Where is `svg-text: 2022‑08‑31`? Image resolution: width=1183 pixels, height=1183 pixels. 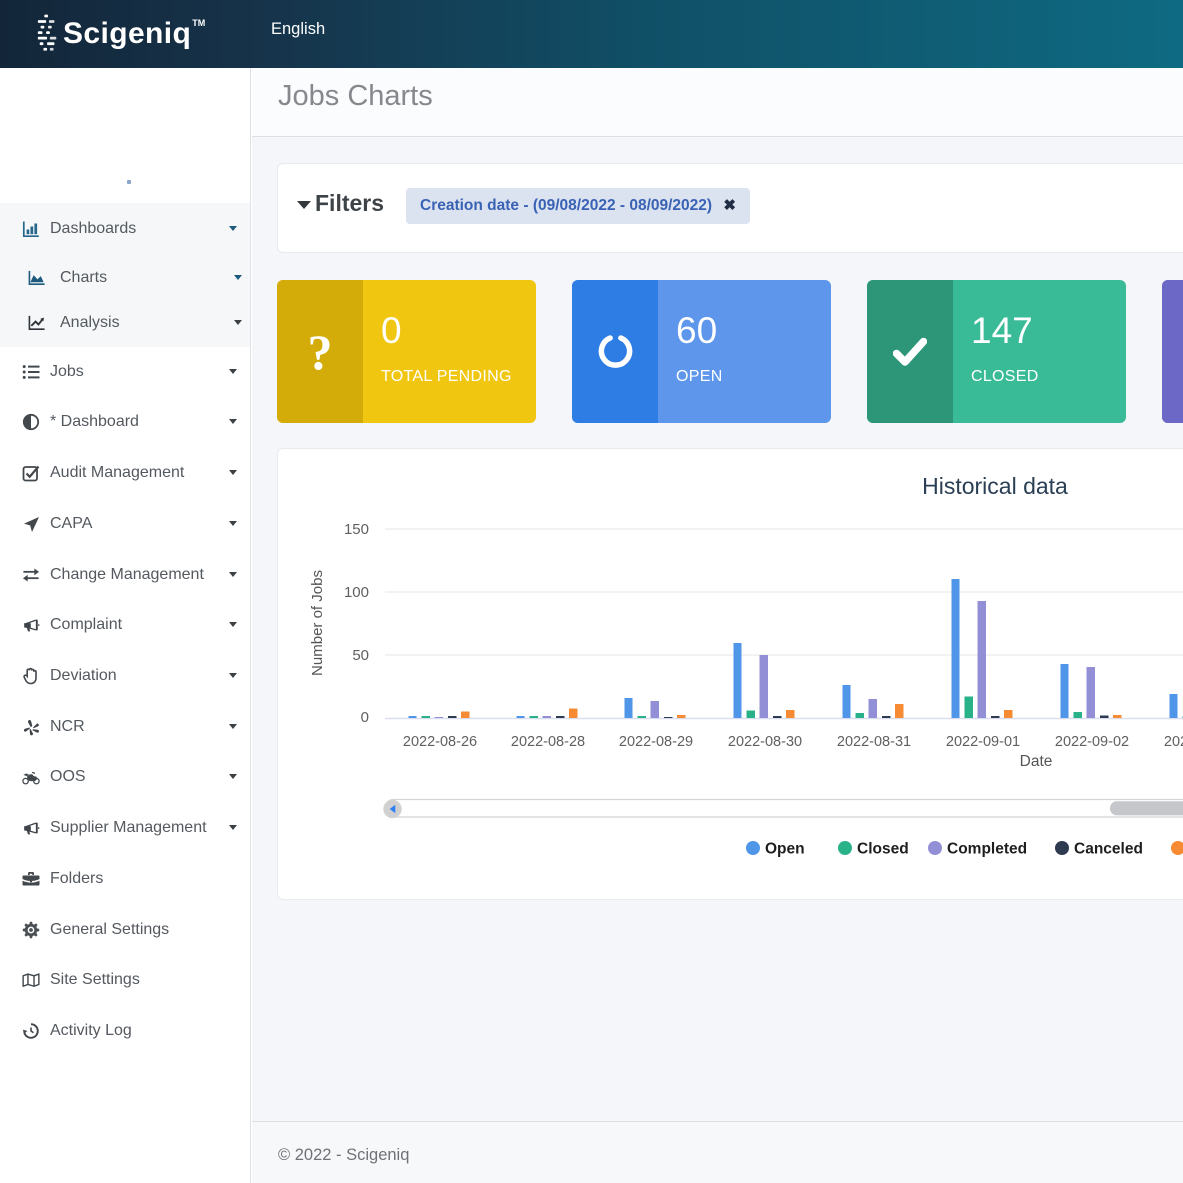
svg-text: 2022‑08‑31 is located at coordinates (874, 742).